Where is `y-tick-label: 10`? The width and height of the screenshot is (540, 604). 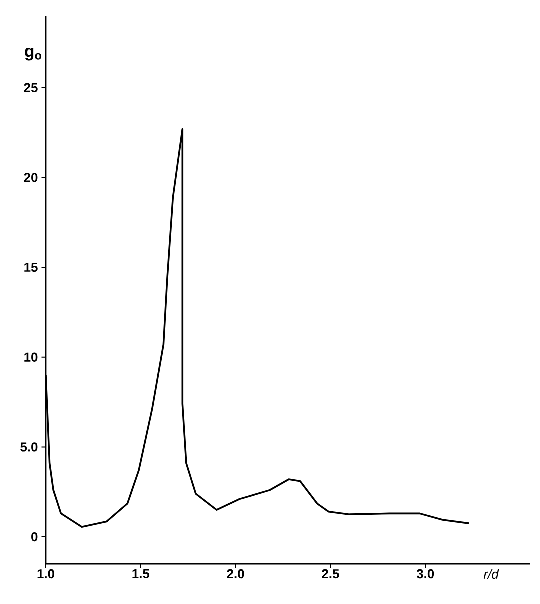
y-tick-label: 10 is located at coordinates (31, 357).